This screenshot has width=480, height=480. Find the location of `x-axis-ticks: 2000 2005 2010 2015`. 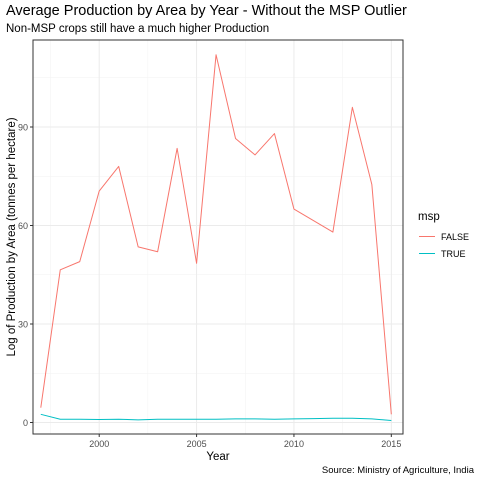

x-axis-ticks: 2000 2005 2010 2015 is located at coordinates (245, 441).